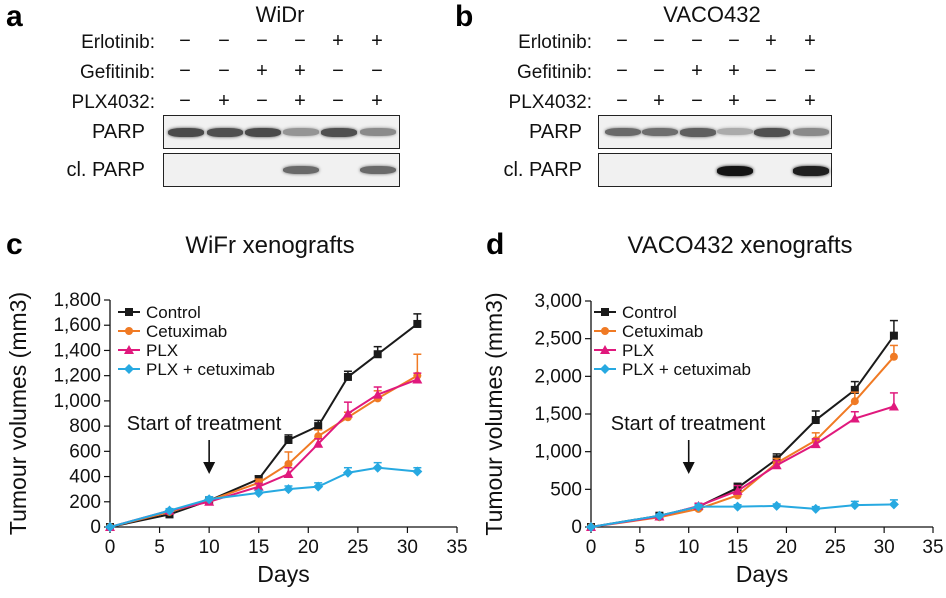 The width and height of the screenshot is (946, 598). I want to click on y-tick-label: 1,200, so click(77, 376).